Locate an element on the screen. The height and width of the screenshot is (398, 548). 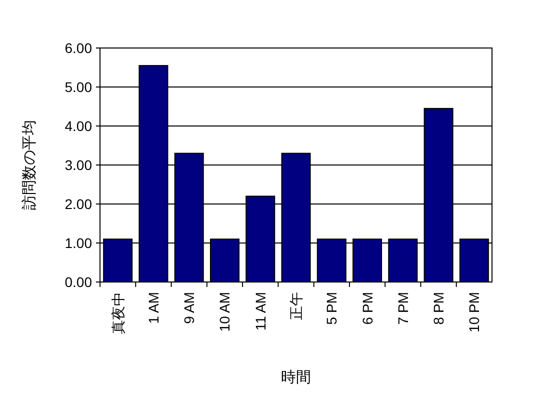
x-tick-label: 11 AM is located at coordinates (260, 311).